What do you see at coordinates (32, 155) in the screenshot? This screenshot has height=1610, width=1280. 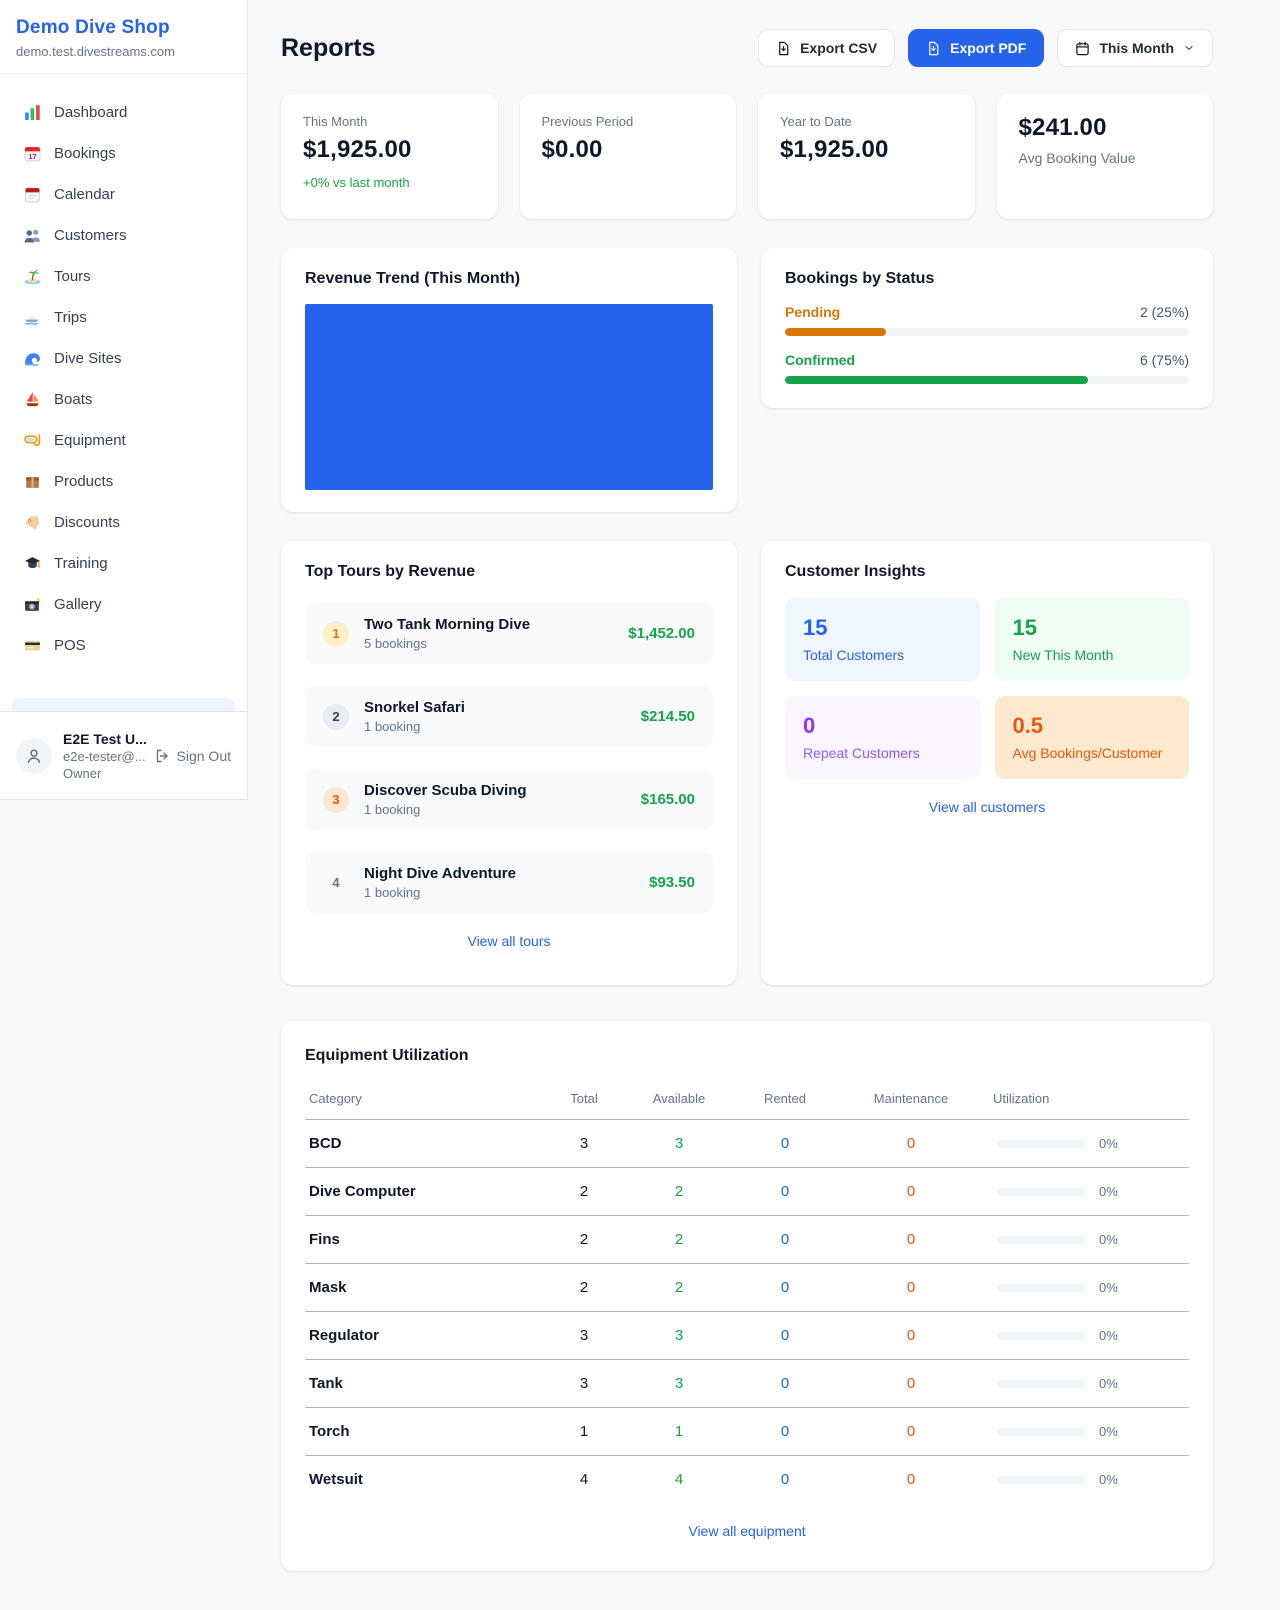 I see `svg-text: 17` at bounding box center [32, 155].